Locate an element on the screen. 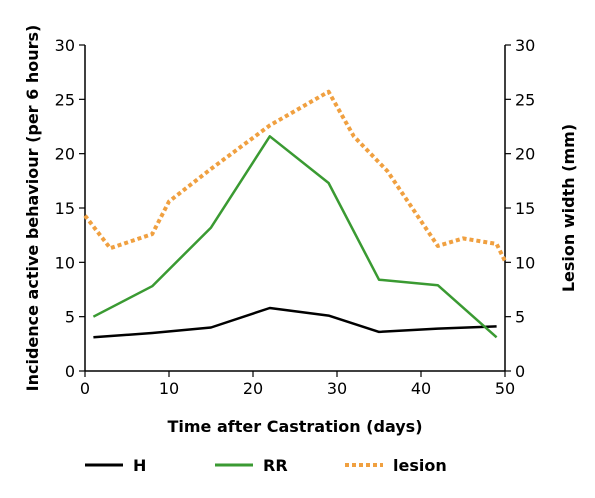 Image resolution: width=595 pixels, height=498 pixels. x-tick-label: 50 is located at coordinates (505, 388).